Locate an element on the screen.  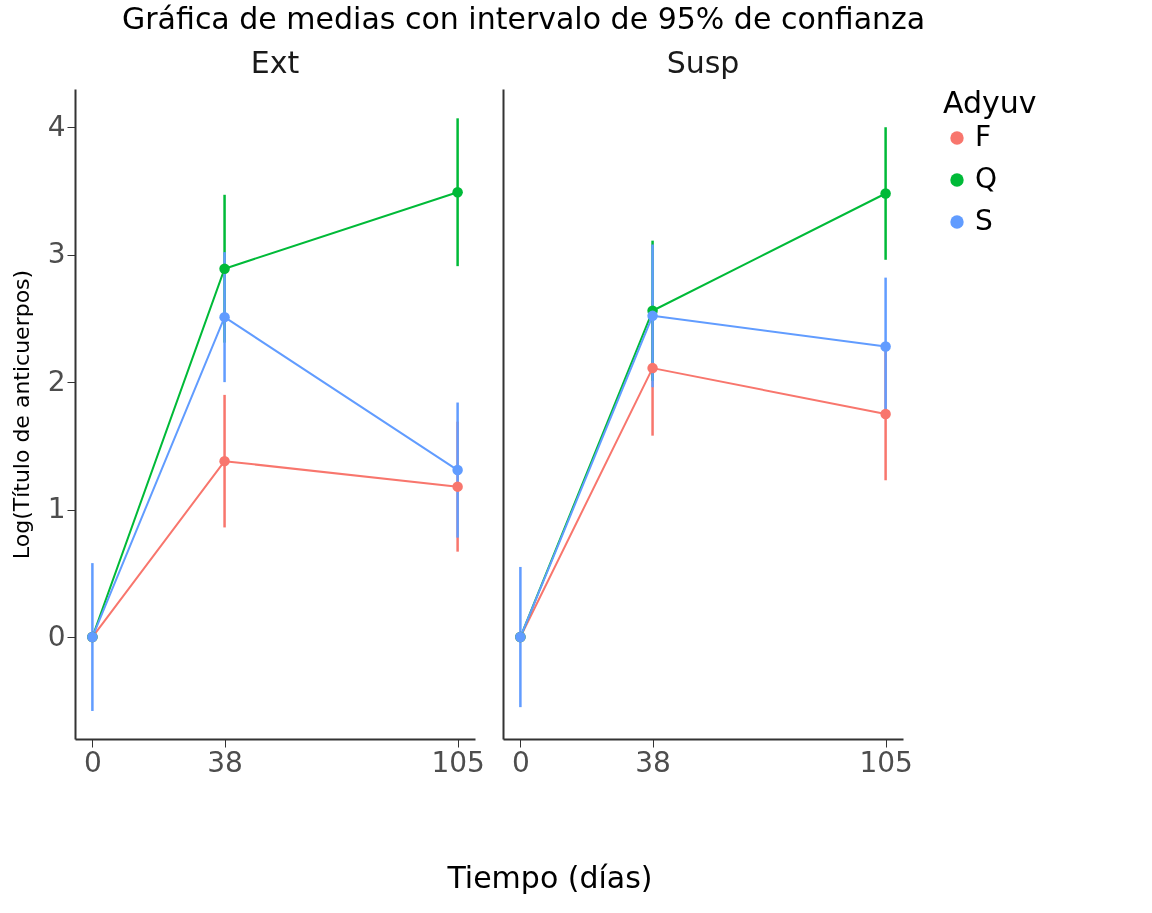
chart-subtitle: Ext is located at coordinates (275, 62).